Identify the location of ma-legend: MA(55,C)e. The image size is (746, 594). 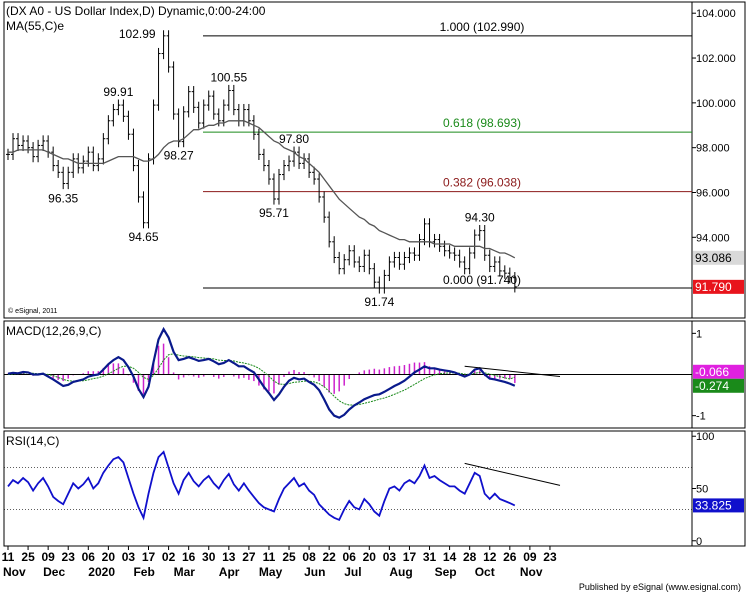
(35, 26).